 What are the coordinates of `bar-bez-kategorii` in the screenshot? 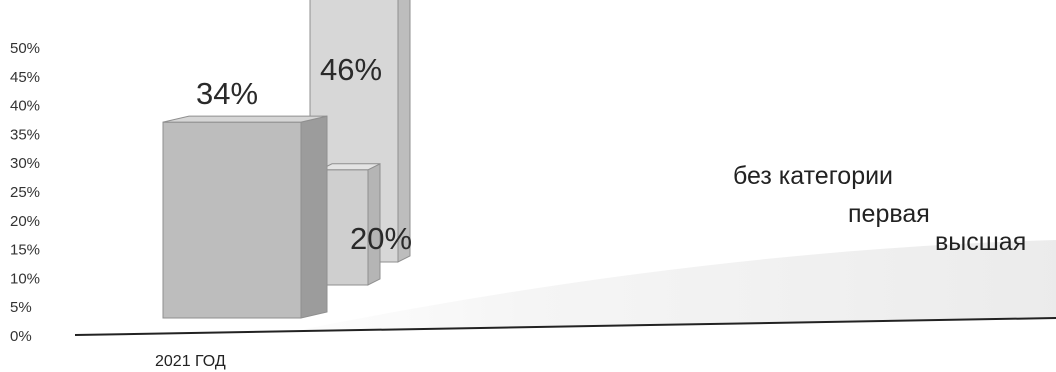 It's located at (245, 217).